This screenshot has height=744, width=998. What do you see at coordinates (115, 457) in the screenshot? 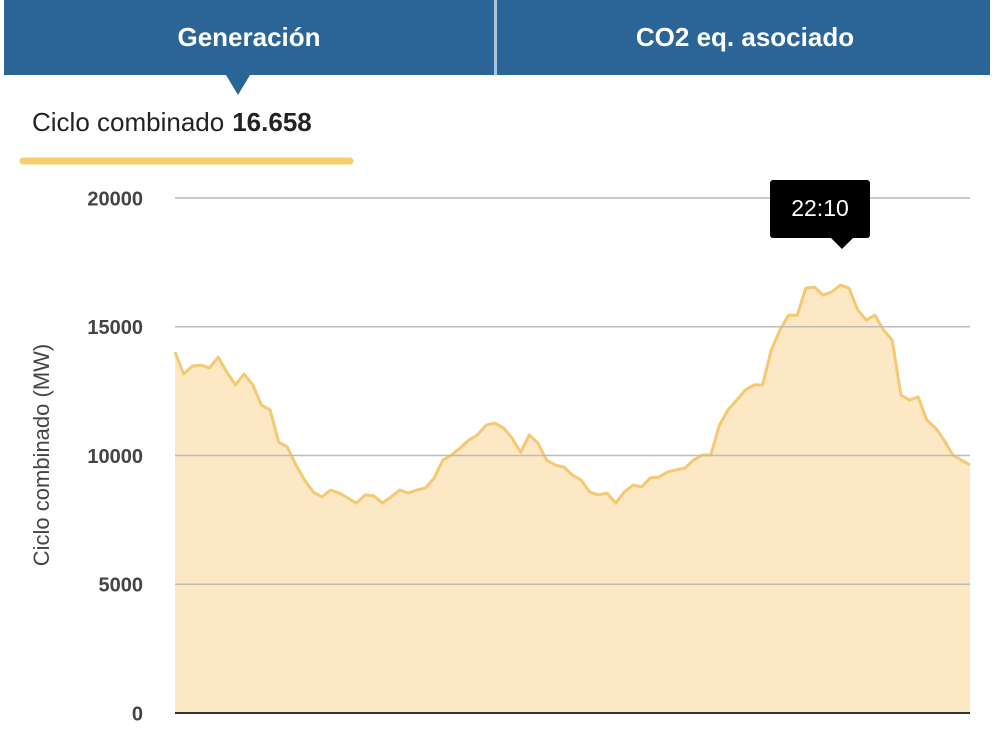
I see `y-tick-label: 10000` at bounding box center [115, 457].